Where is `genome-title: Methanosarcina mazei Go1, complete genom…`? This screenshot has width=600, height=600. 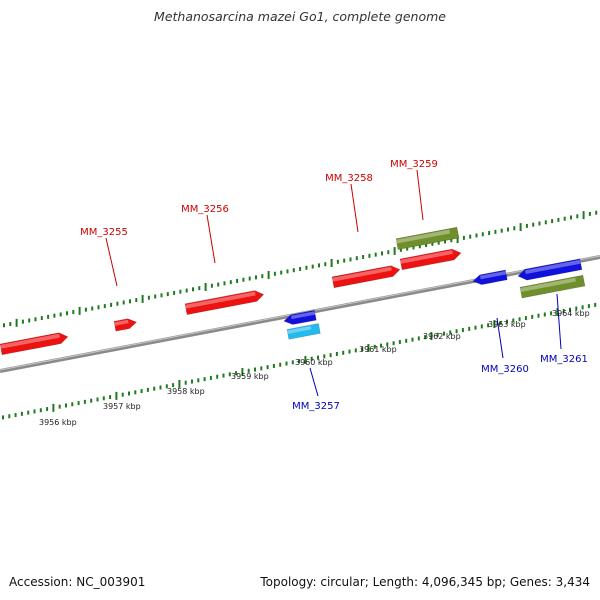 genome-title: Methanosarcina mazei Go1, complete genom… is located at coordinates (300, 16).